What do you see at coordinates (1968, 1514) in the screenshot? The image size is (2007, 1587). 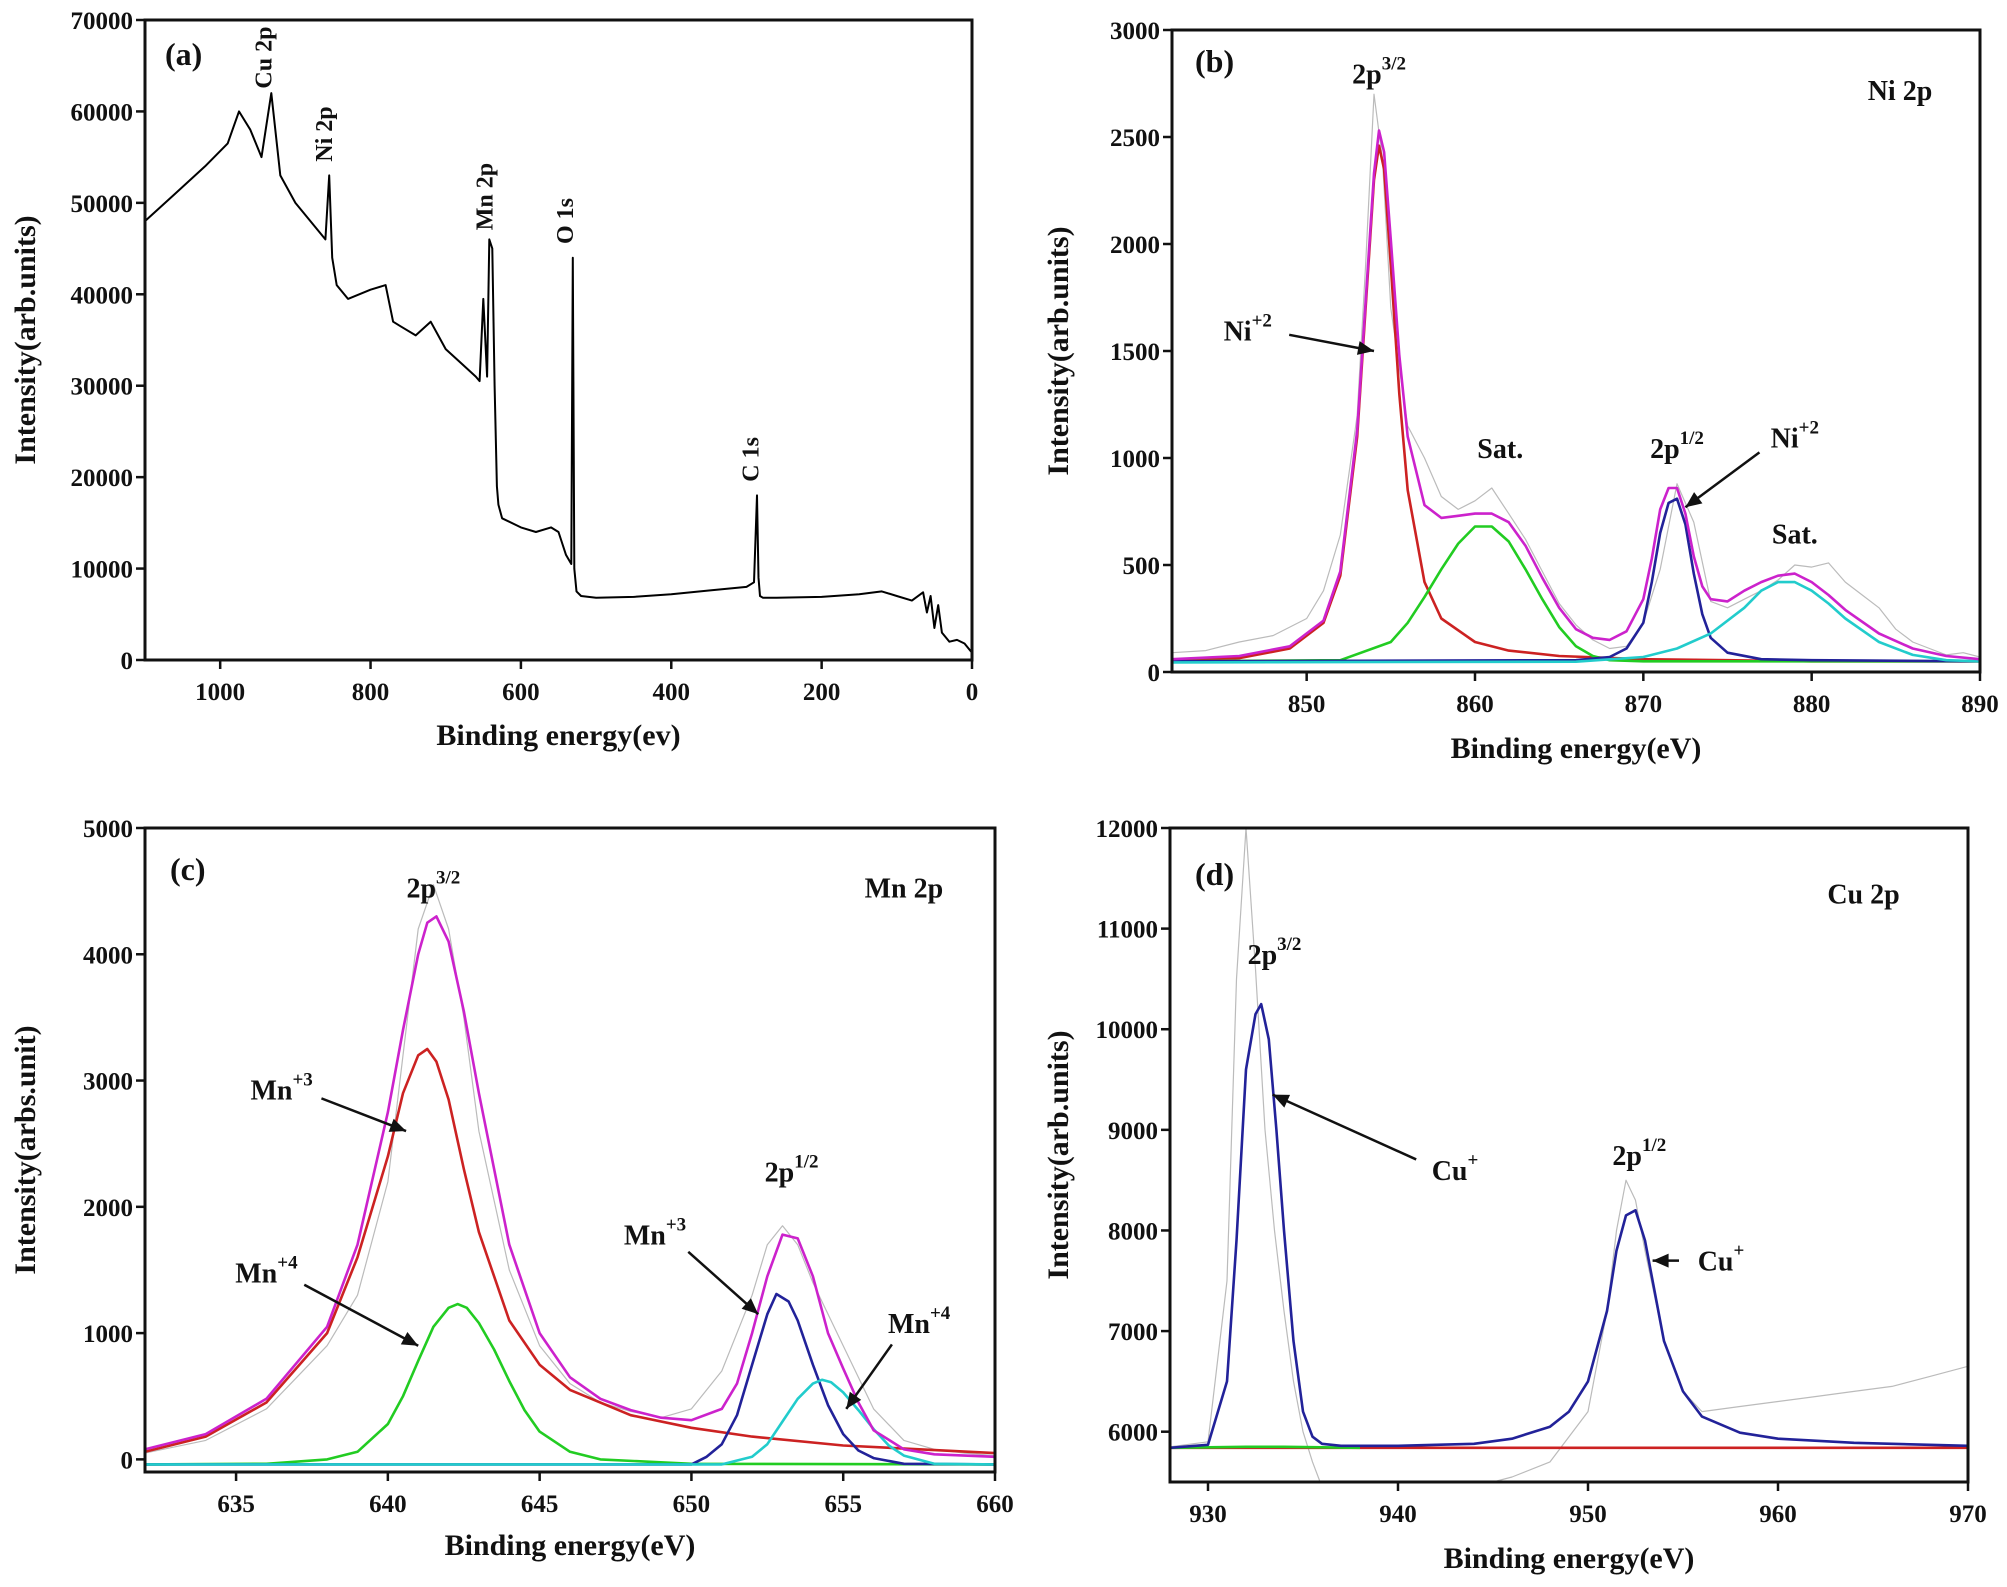 I see `x-tick-label: 970` at bounding box center [1968, 1514].